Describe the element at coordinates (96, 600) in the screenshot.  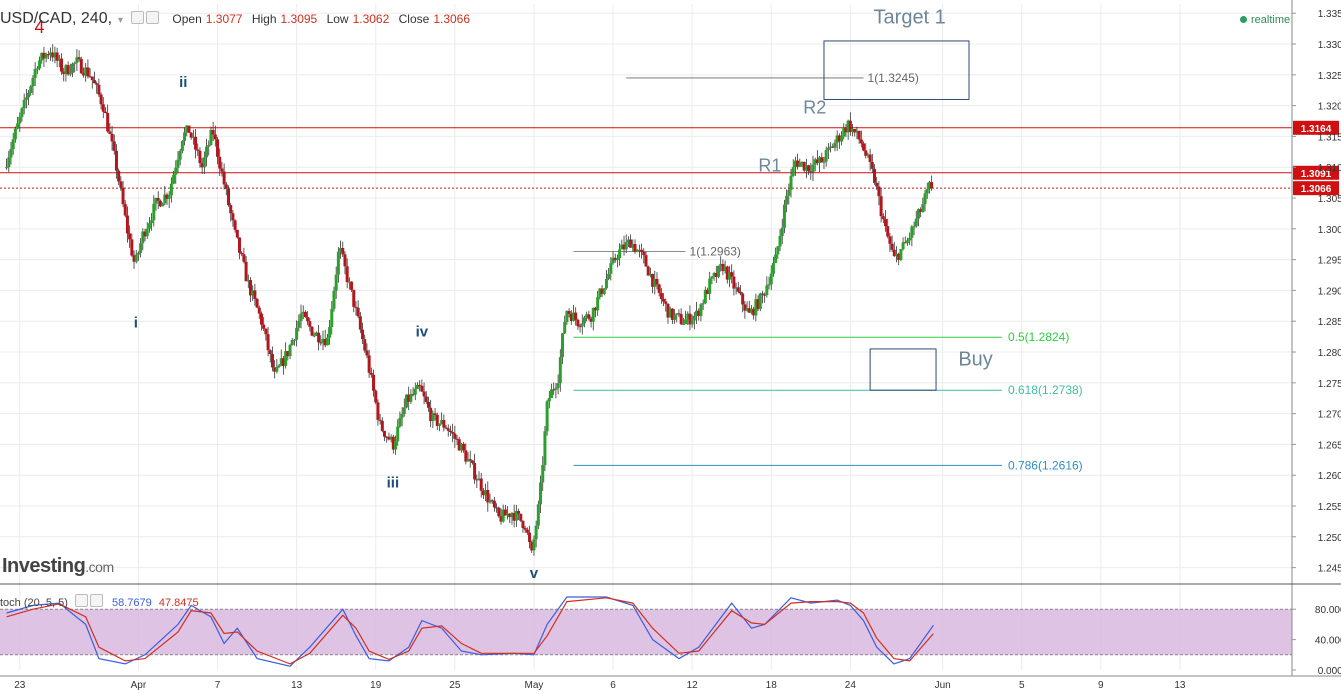
I see `stoch-close-icon` at that location.